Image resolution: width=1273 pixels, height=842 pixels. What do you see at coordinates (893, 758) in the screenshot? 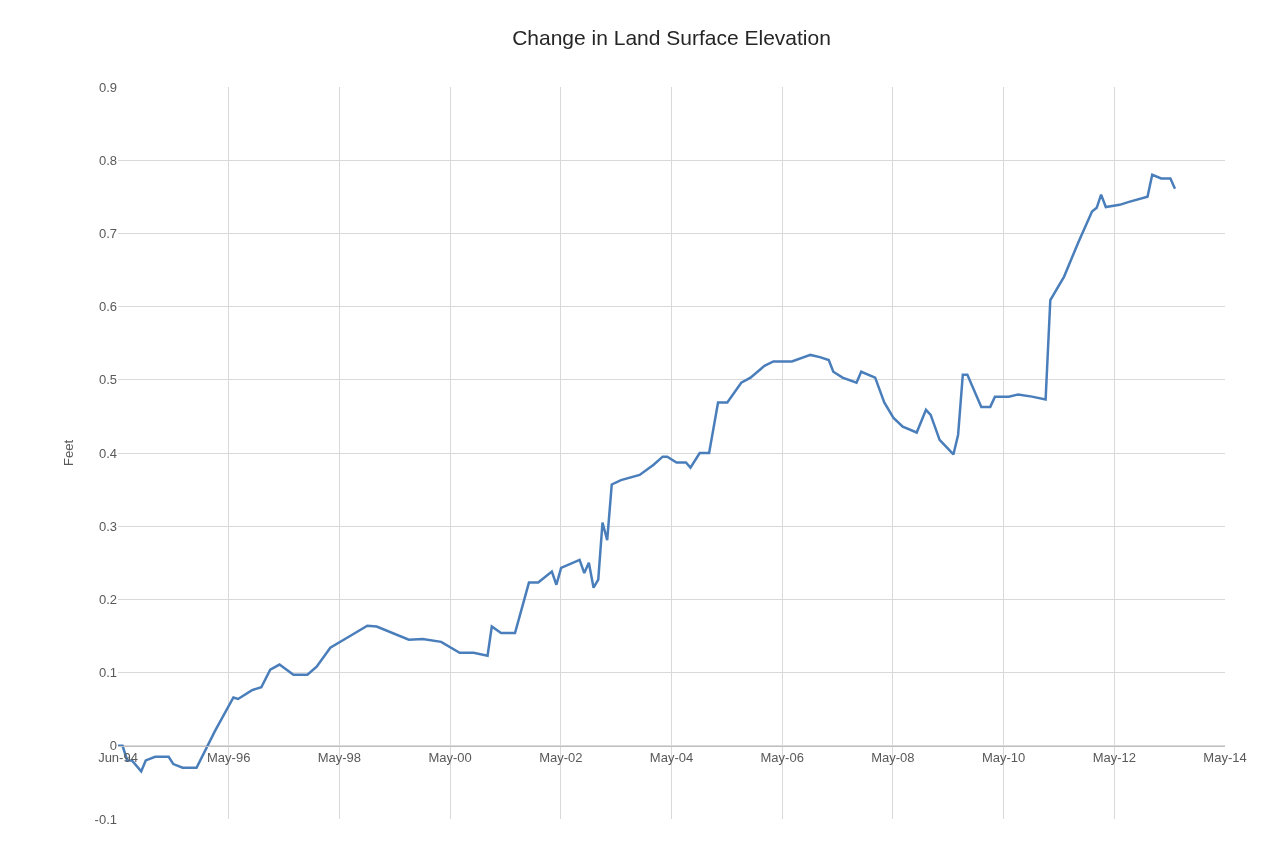
I see `x-tick-label: May-08` at bounding box center [893, 758].